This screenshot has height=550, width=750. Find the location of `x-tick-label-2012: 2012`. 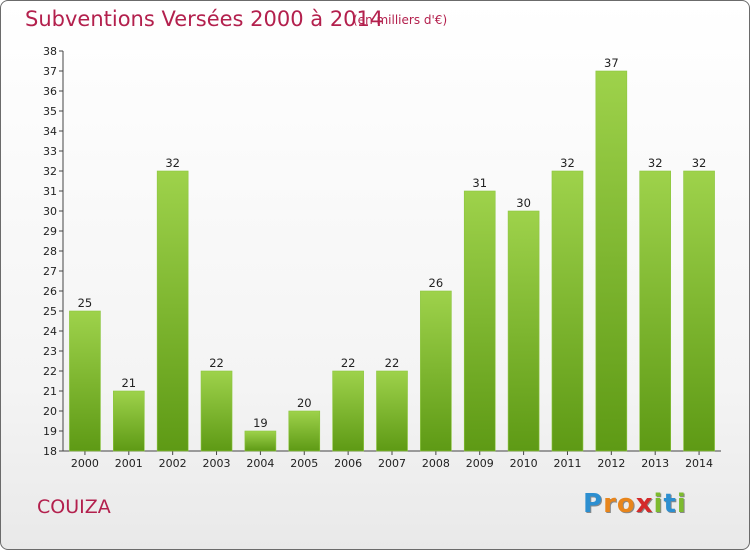

x-tick-label-2012: 2012 is located at coordinates (611, 463).